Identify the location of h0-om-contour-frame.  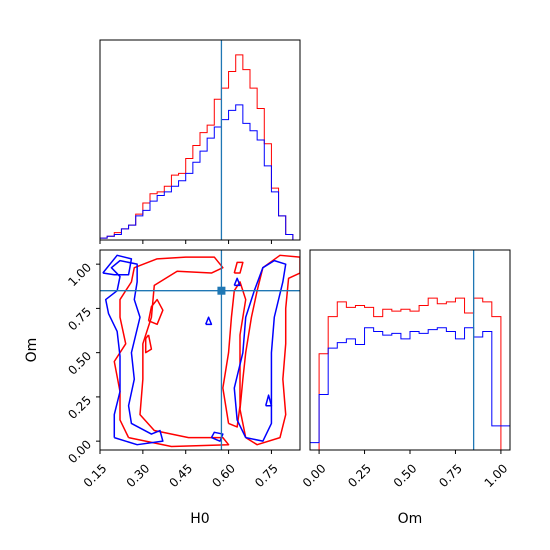
(200, 350).